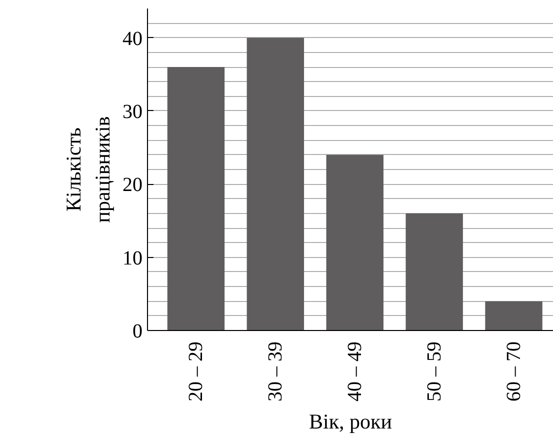  What do you see at coordinates (434, 372) in the screenshot?
I see `x-tick-label: 50 – 59` at bounding box center [434, 372].